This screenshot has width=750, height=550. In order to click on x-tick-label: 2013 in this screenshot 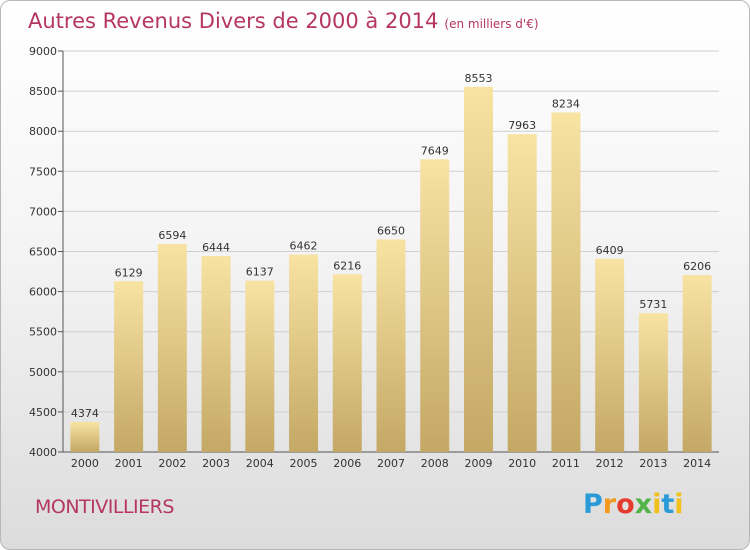, I will do `click(653, 463)`.